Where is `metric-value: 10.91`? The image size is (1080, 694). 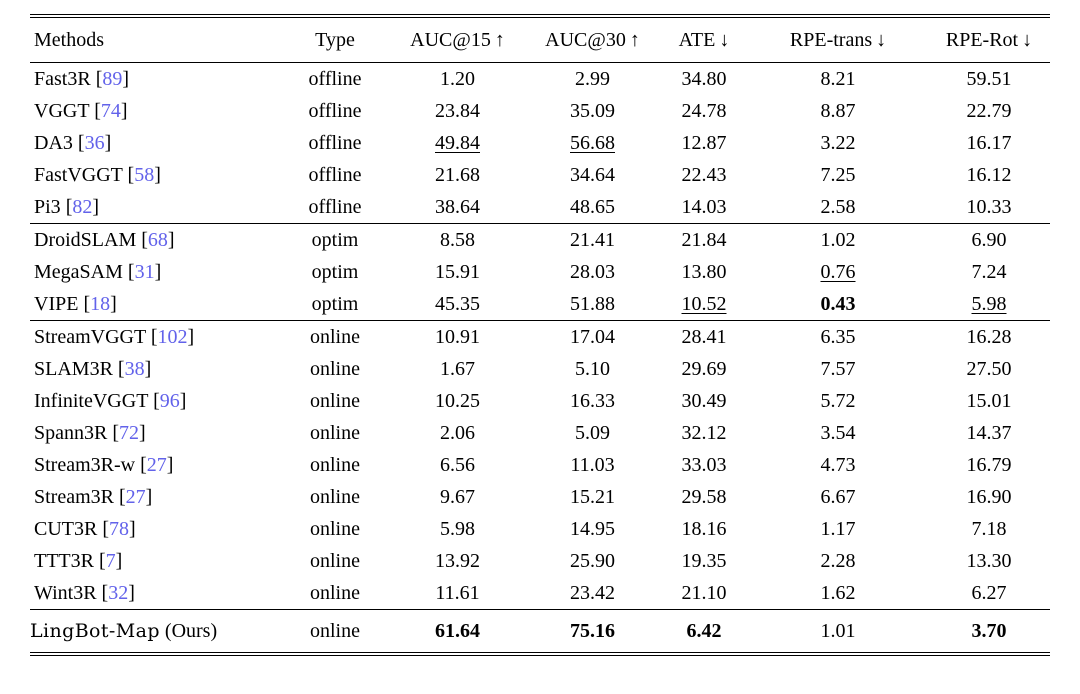
metric-value: 10.91 is located at coordinates (457, 337).